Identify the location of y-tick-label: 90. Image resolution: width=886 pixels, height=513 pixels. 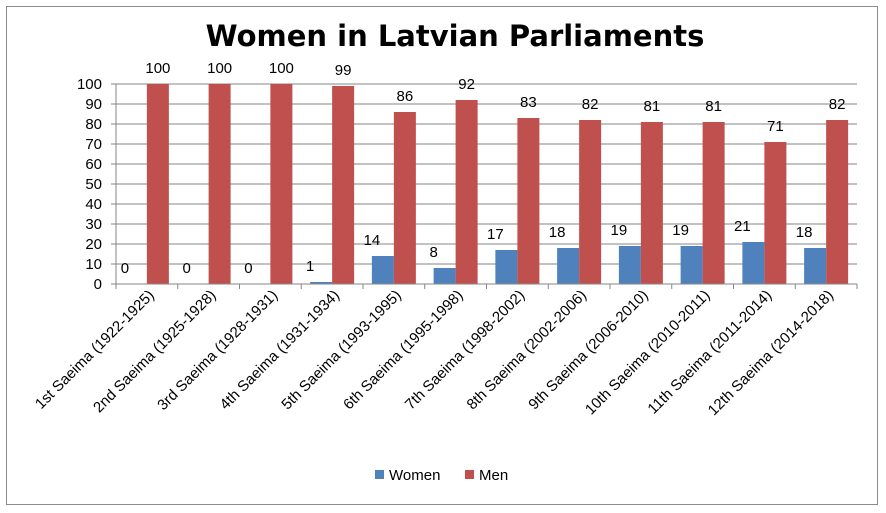
(93, 104).